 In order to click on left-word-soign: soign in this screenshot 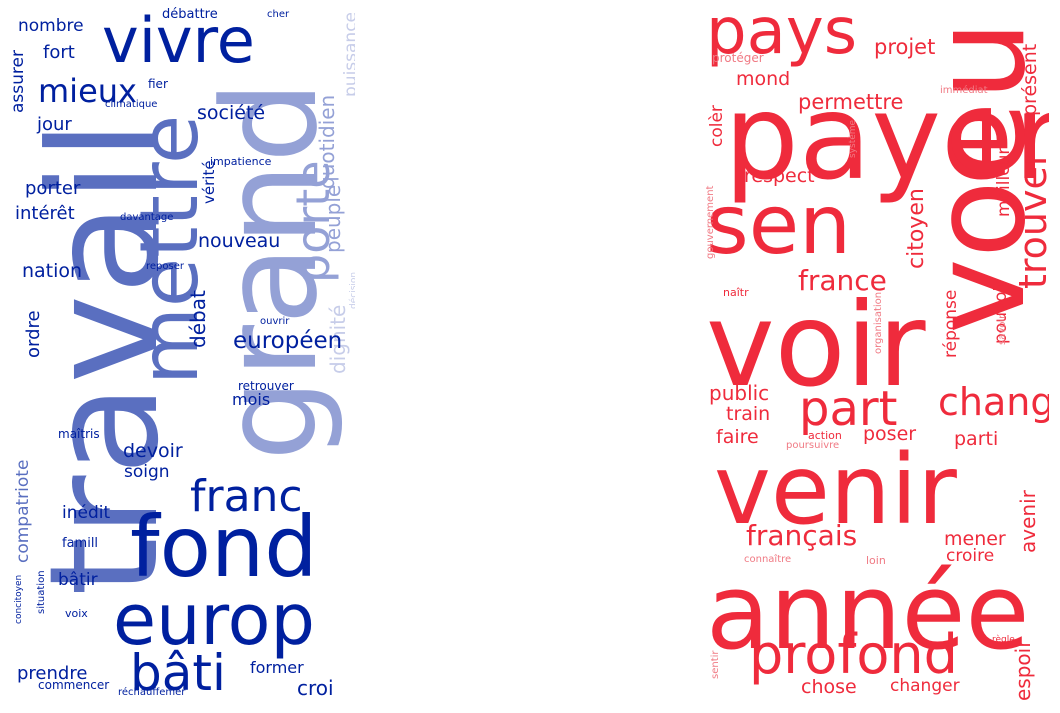, I will do `click(147, 472)`.